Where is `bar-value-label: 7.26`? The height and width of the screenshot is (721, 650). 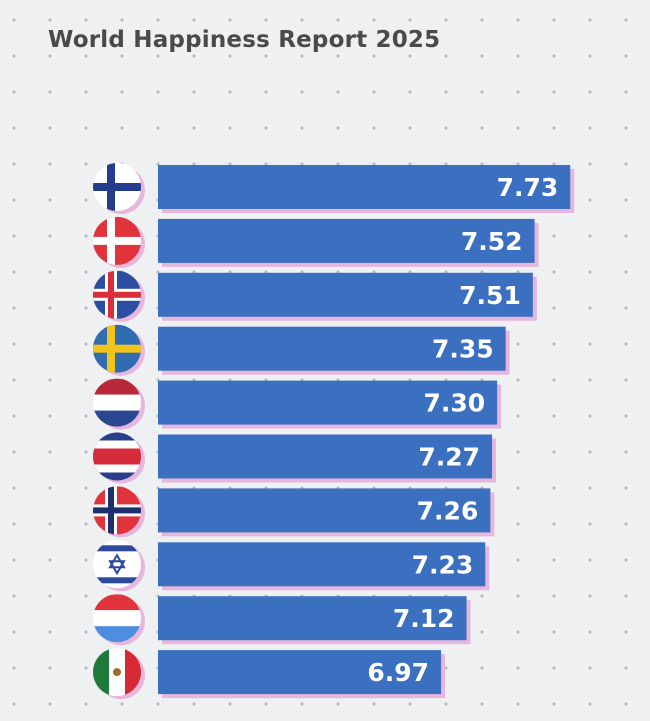 bar-value-label: 7.26 is located at coordinates (448, 510).